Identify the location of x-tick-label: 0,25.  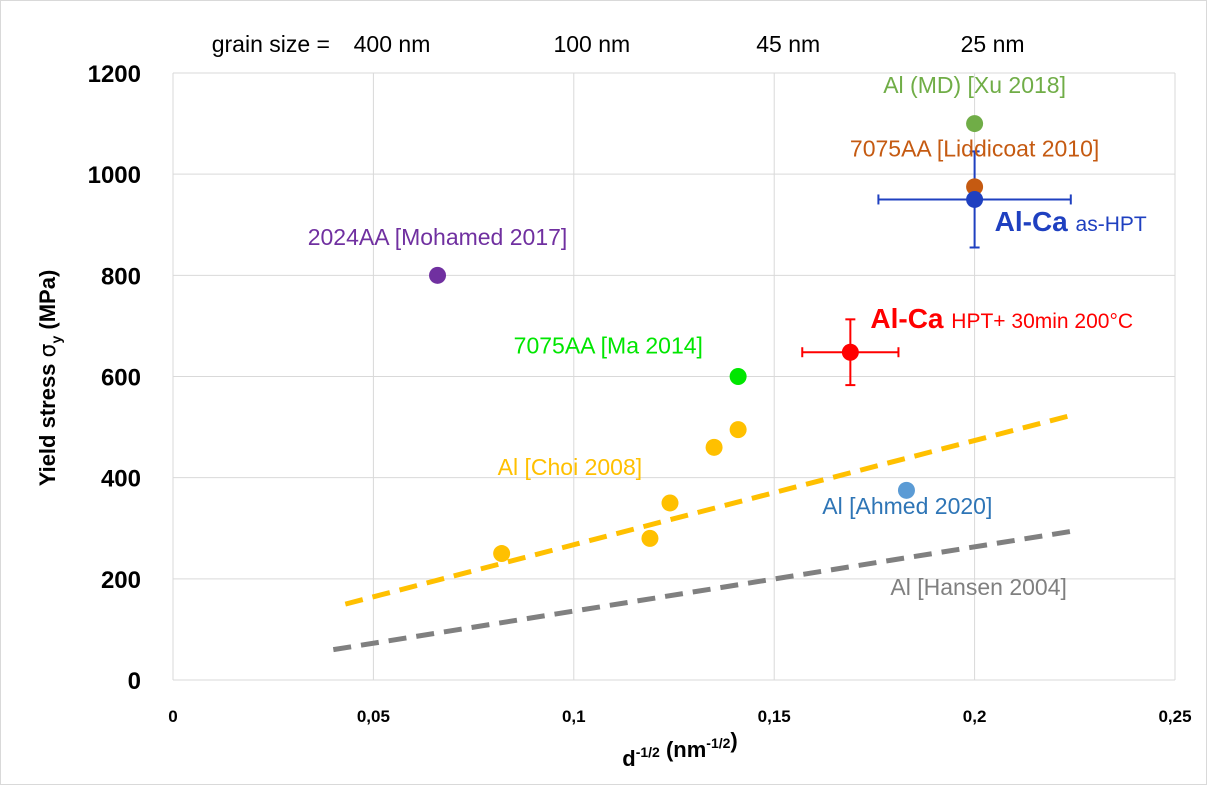
(1174, 716).